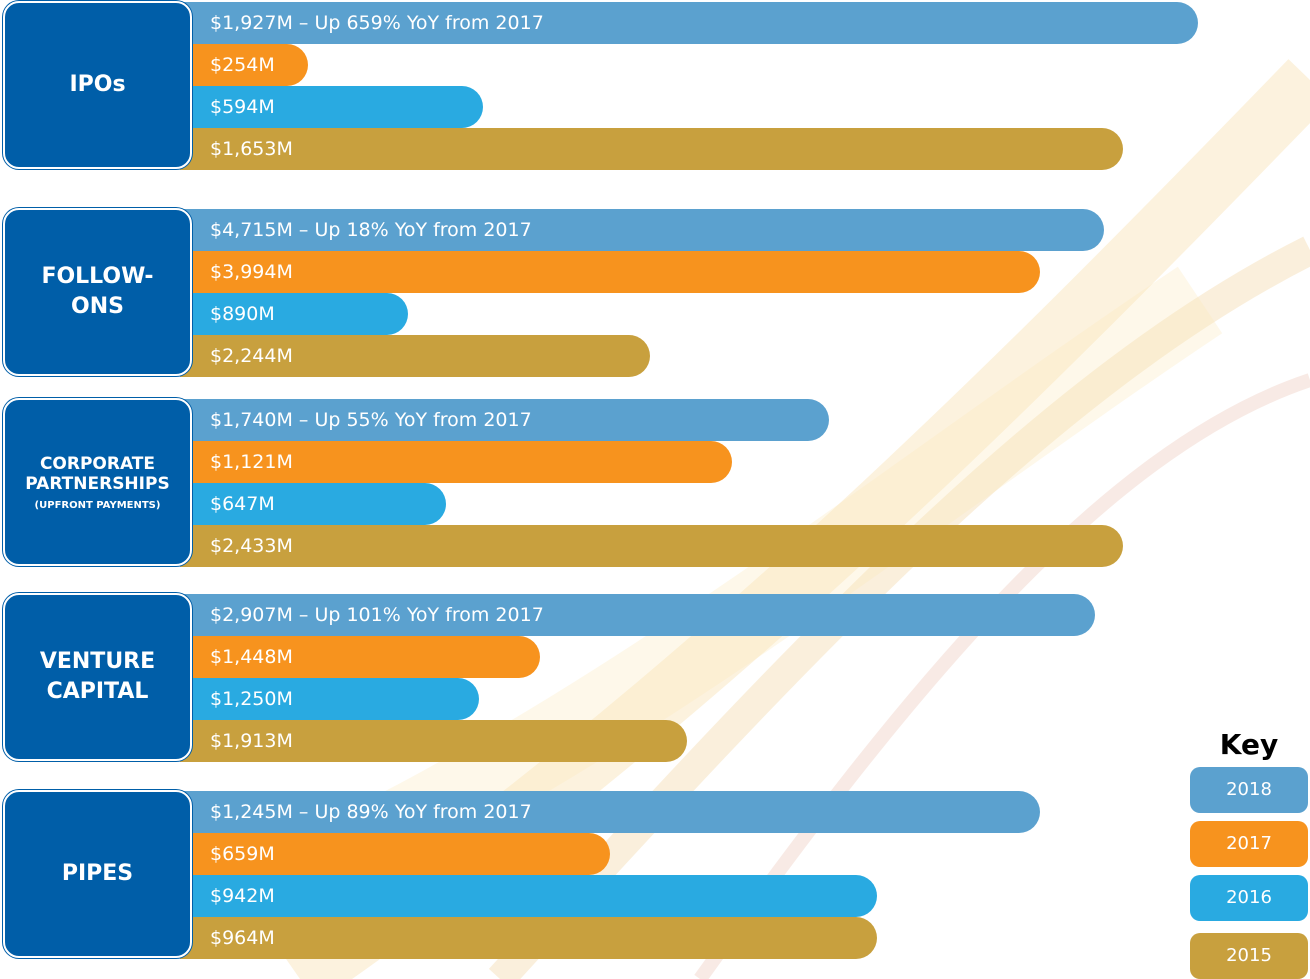  I want to click on bar: $659M, so click(395, 854).